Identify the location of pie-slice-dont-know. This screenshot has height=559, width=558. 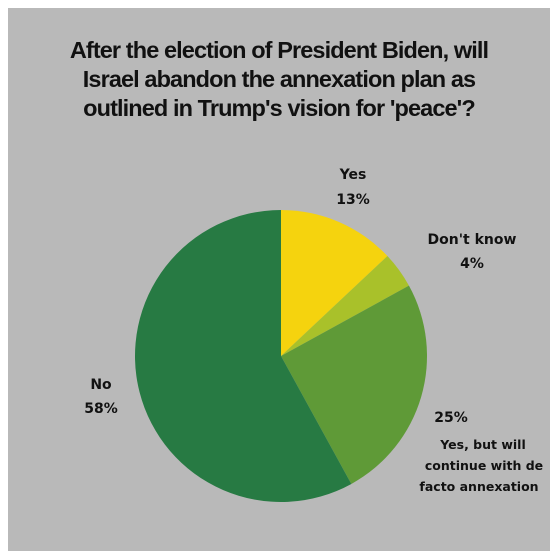
(345, 306).